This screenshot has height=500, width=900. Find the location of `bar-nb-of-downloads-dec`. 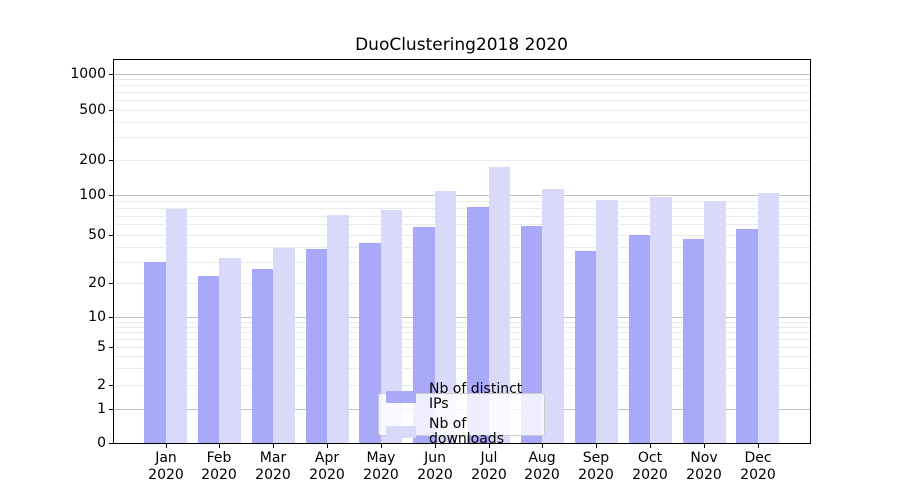

bar-nb-of-downloads-dec is located at coordinates (768, 317).